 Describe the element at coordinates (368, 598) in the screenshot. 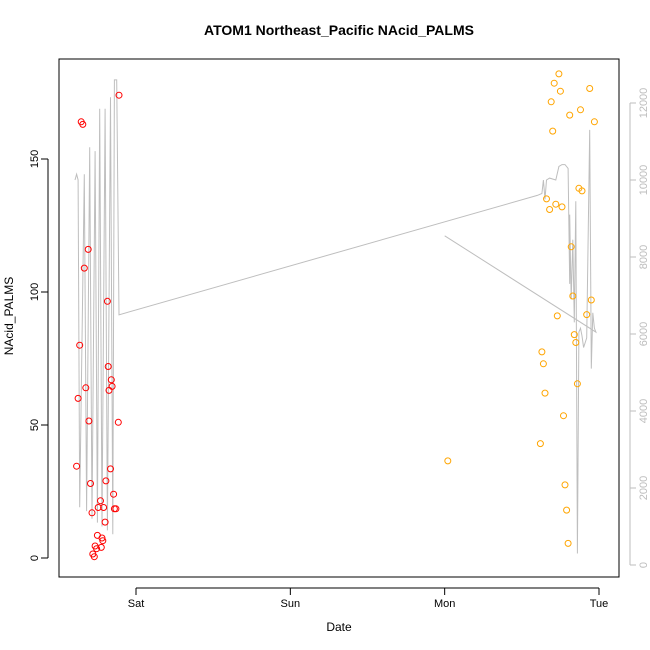

I see `x-axis: Sat Sun Mon Tue` at that location.